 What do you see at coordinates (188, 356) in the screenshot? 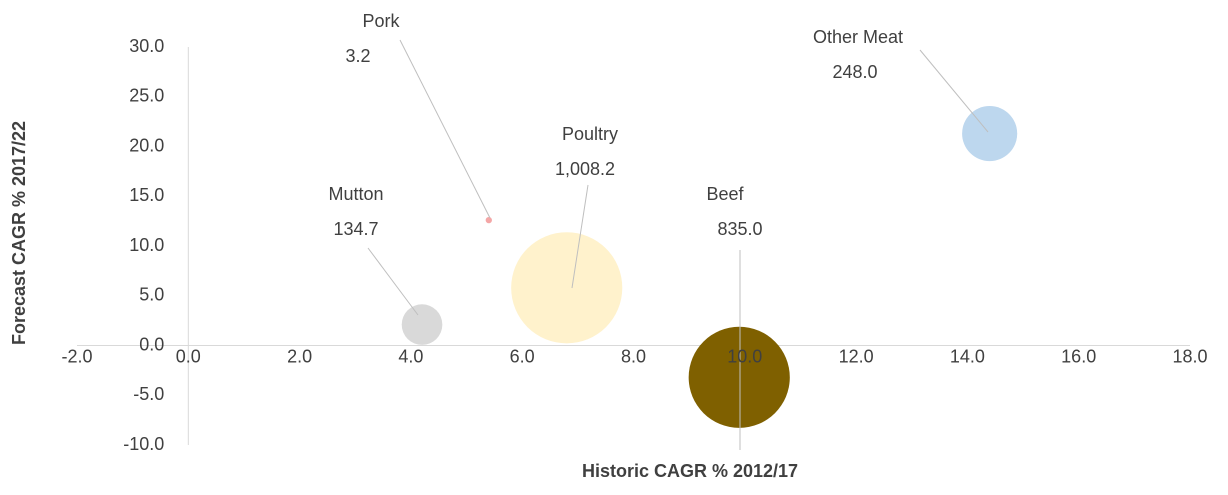
I see `x-tick-label: 0.0` at bounding box center [188, 356].